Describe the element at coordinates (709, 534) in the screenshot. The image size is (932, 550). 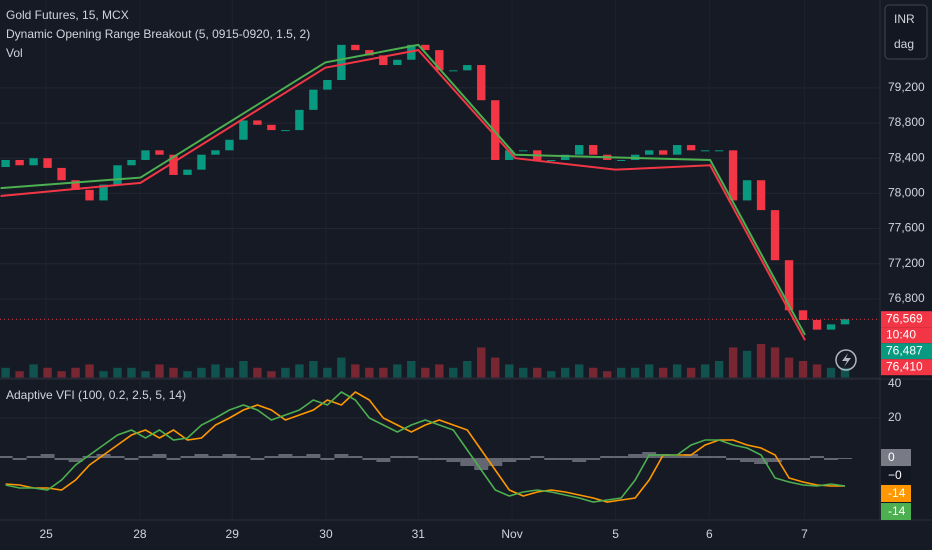
I see `x-tick-label: 6` at that location.